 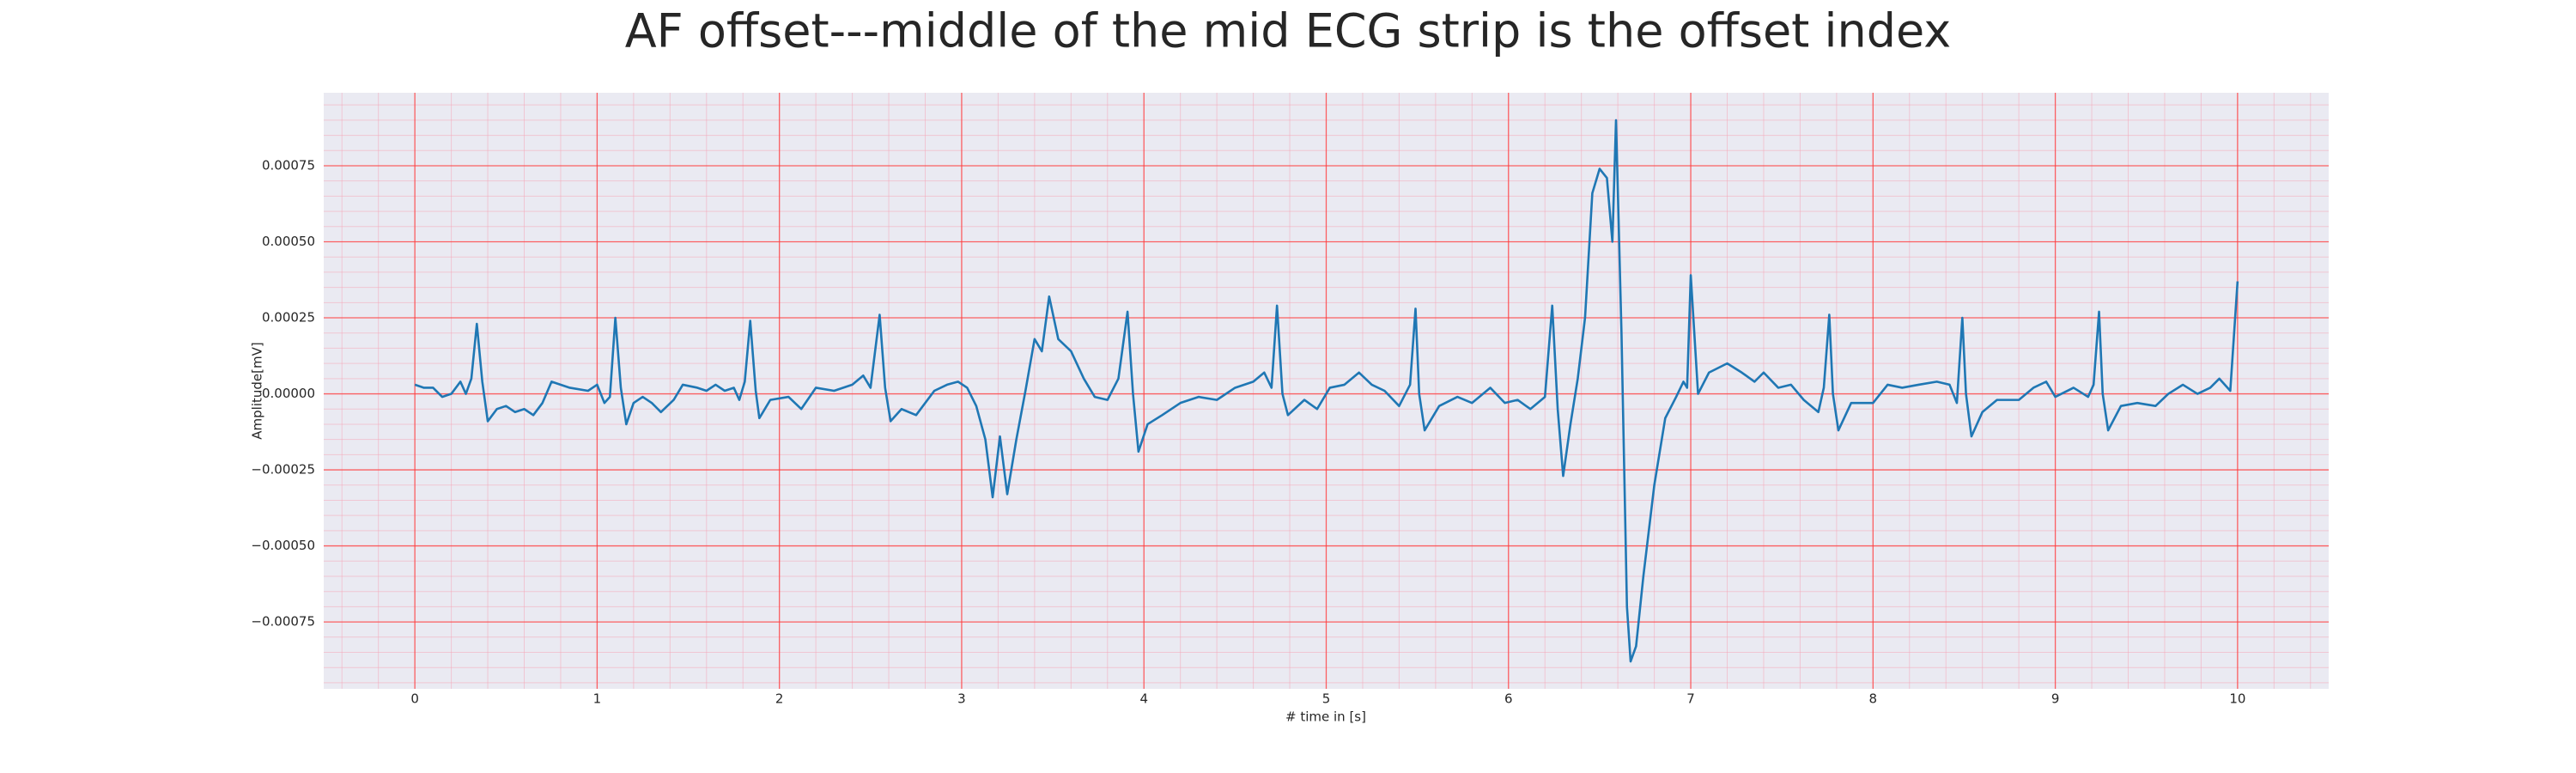 What do you see at coordinates (283, 470) in the screenshot?
I see `y-tick-label: −0.00025` at bounding box center [283, 470].